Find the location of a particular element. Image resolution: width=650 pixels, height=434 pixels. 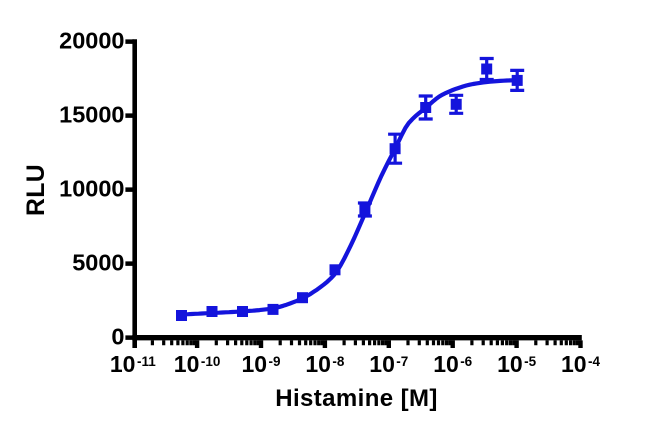

svg-text: 20000 is located at coordinates (91, 40).